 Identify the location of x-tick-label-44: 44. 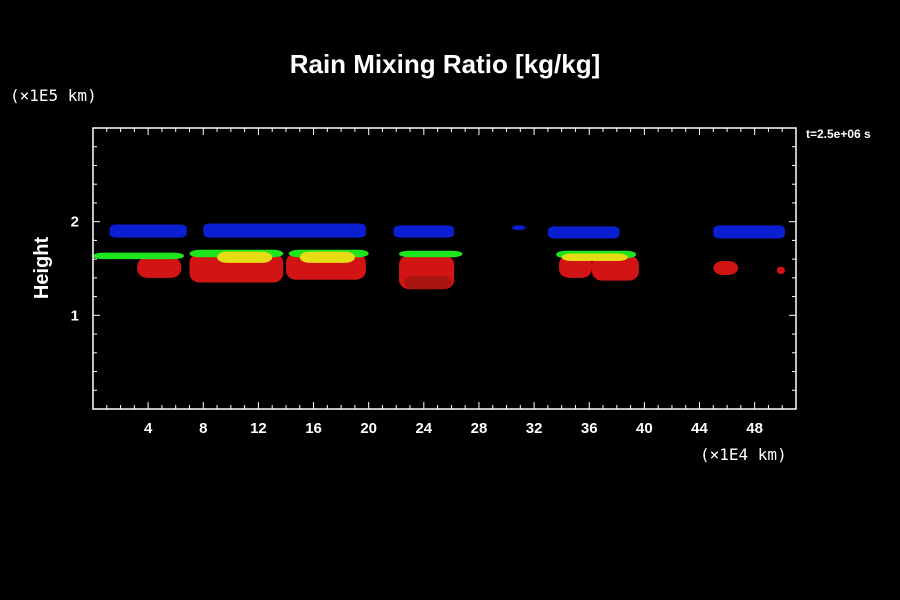
(699, 428).